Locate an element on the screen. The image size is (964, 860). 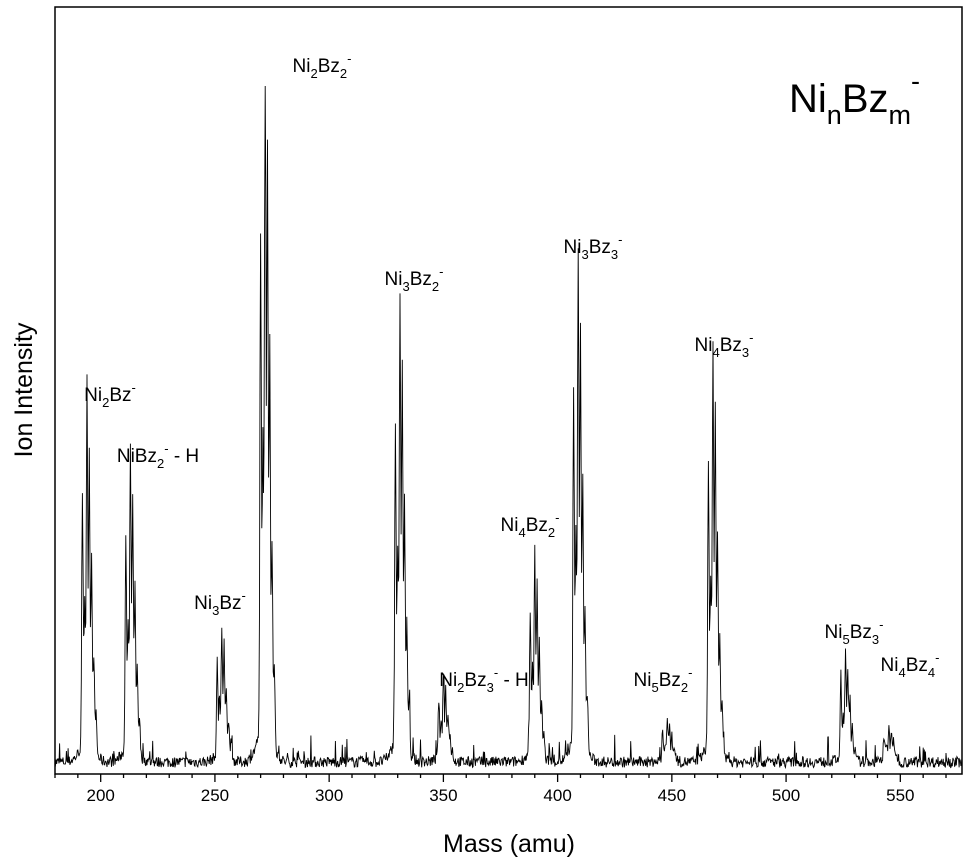
peak-label: Ni2Bz- is located at coordinates (110, 395).